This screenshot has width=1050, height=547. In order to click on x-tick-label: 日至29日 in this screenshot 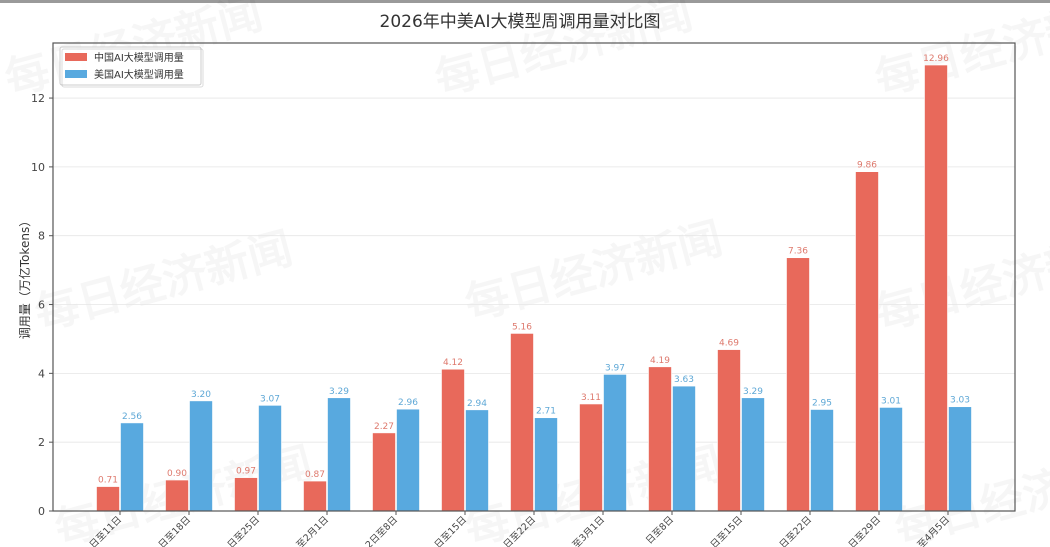, I will do `click(865, 530)`.